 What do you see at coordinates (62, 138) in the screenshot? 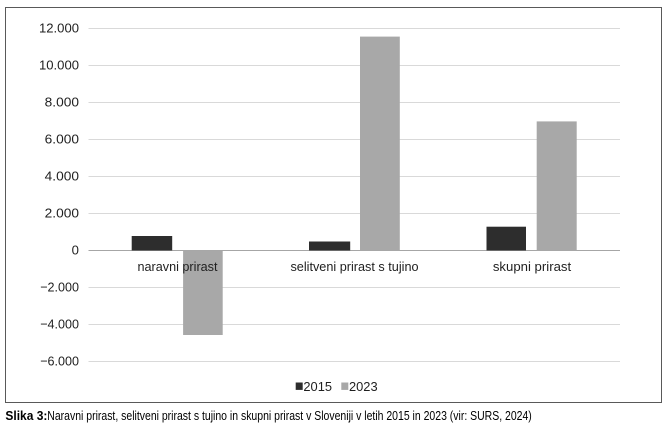
I see `svg-text: 6.000` at bounding box center [62, 138].